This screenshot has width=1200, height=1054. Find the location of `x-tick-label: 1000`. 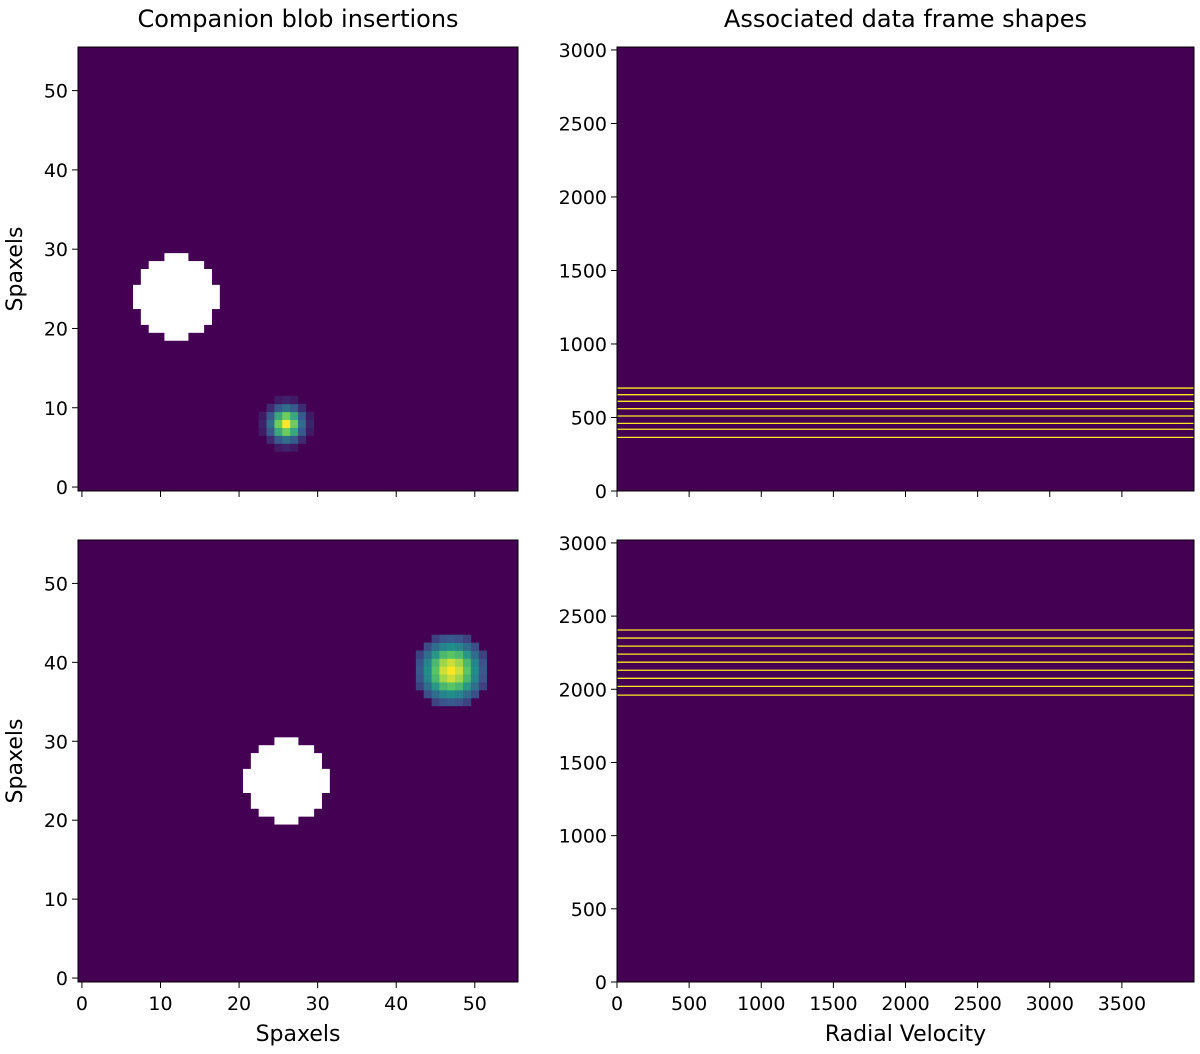

x-tick-label: 1000 is located at coordinates (761, 1004).